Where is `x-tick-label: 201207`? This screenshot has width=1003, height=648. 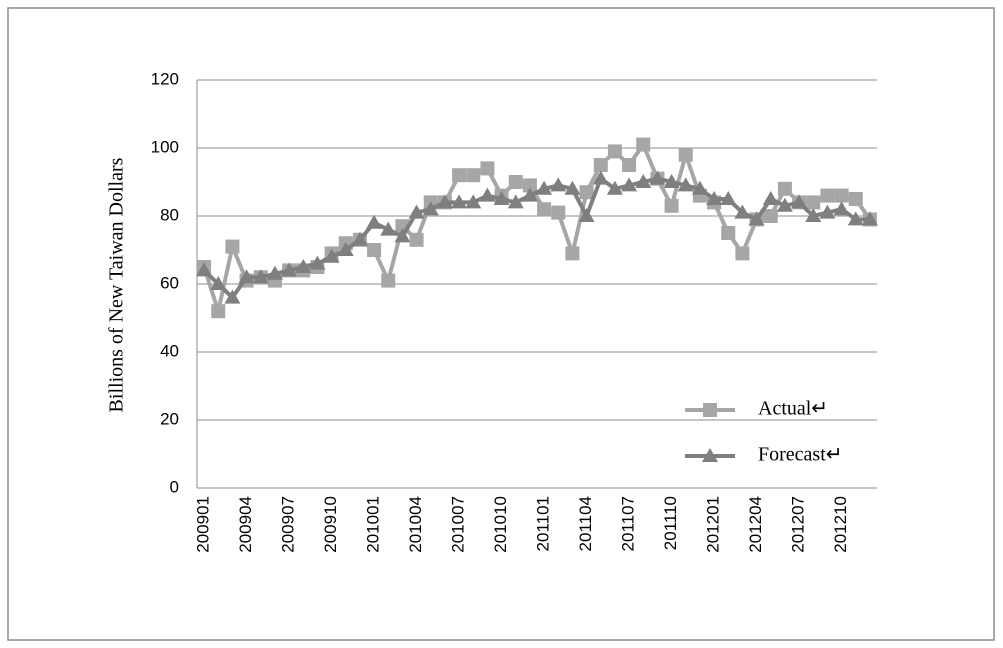 x-tick-label: 201207 is located at coordinates (798, 524).